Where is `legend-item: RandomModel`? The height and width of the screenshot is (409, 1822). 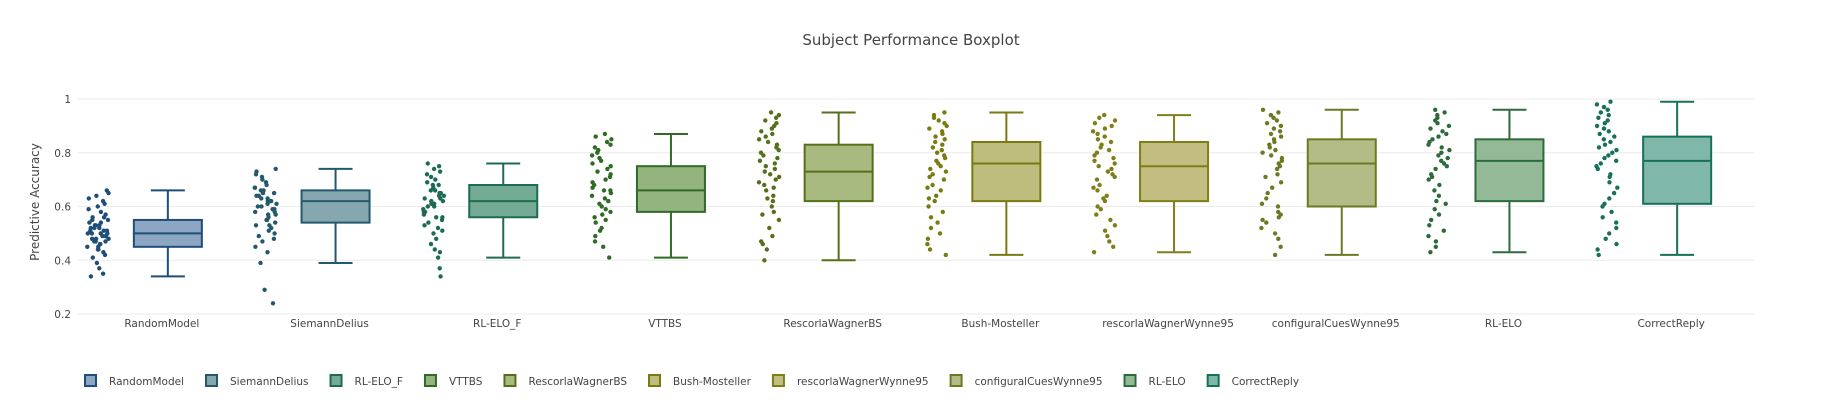
legend-item: RandomModel is located at coordinates (134, 381).